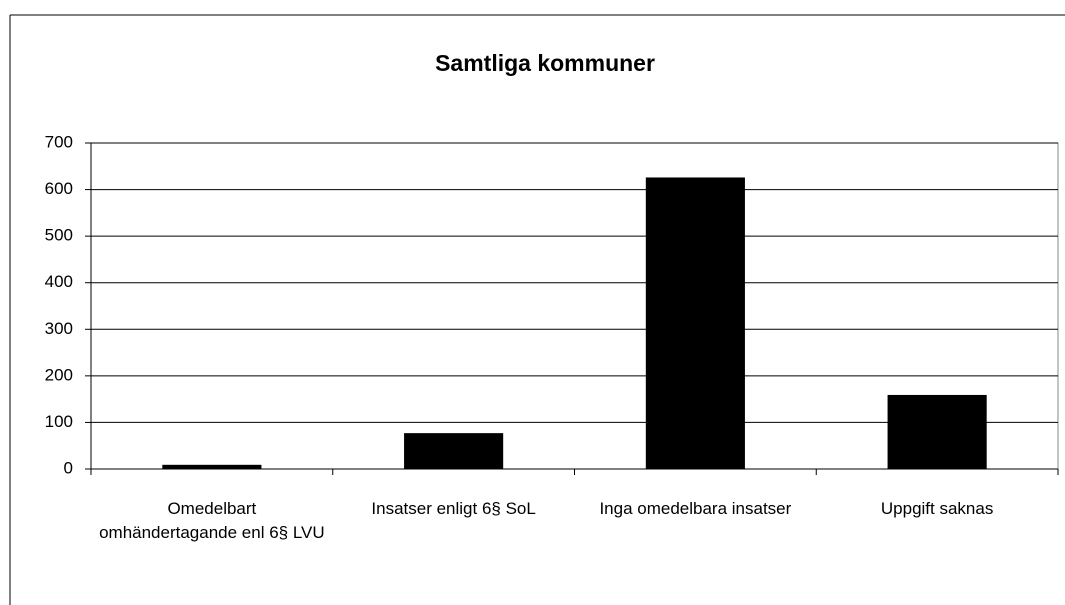 The height and width of the screenshot is (605, 1065). I want to click on y-tick-label: 200, so click(59, 374).